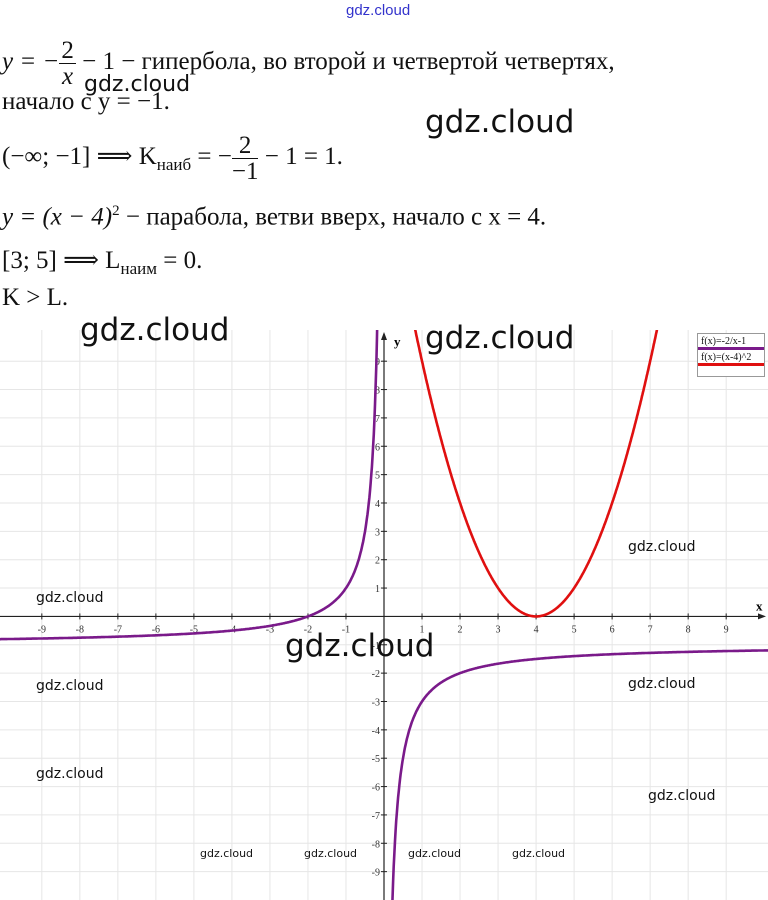  Describe the element at coordinates (762, 616) in the screenshot. I see `x-axis-arrow` at that location.